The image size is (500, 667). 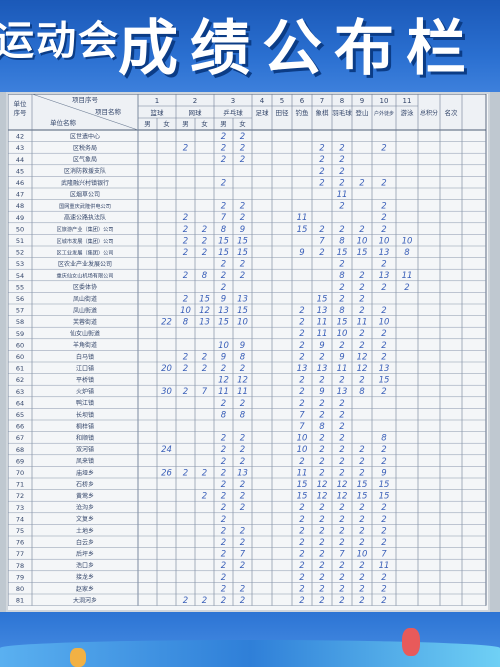 What do you see at coordinates (85, 264) in the screenshot?
I see `row-unit-name: 区农业产业发展公司` at bounding box center [85, 264].